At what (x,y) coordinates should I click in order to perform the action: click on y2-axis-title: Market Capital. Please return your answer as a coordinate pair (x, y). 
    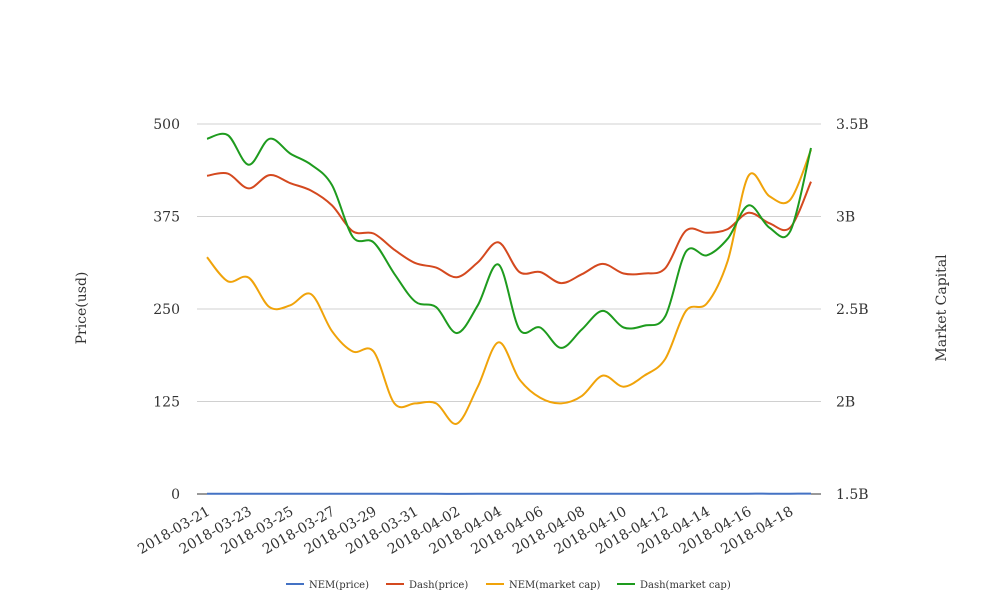
    Looking at the image, I should click on (942, 308).